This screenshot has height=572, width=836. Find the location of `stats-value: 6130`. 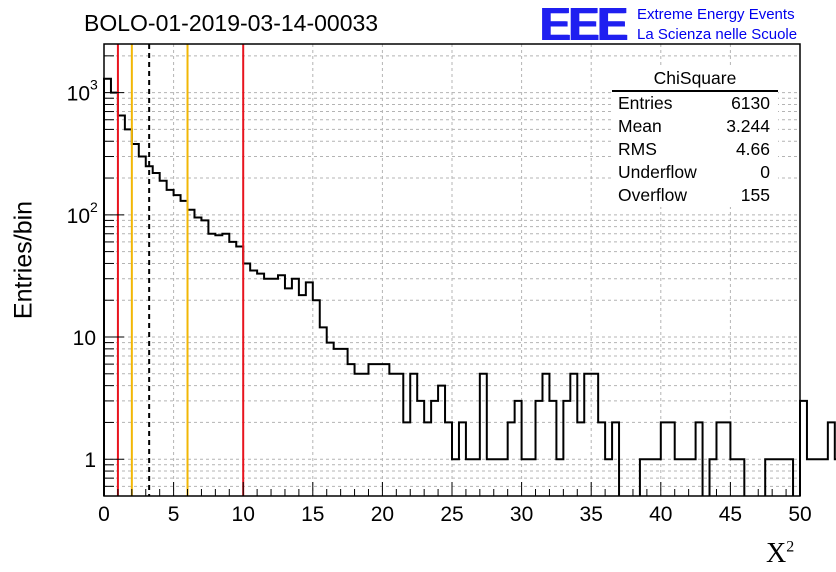

stats-value: 6130 is located at coordinates (750, 103).